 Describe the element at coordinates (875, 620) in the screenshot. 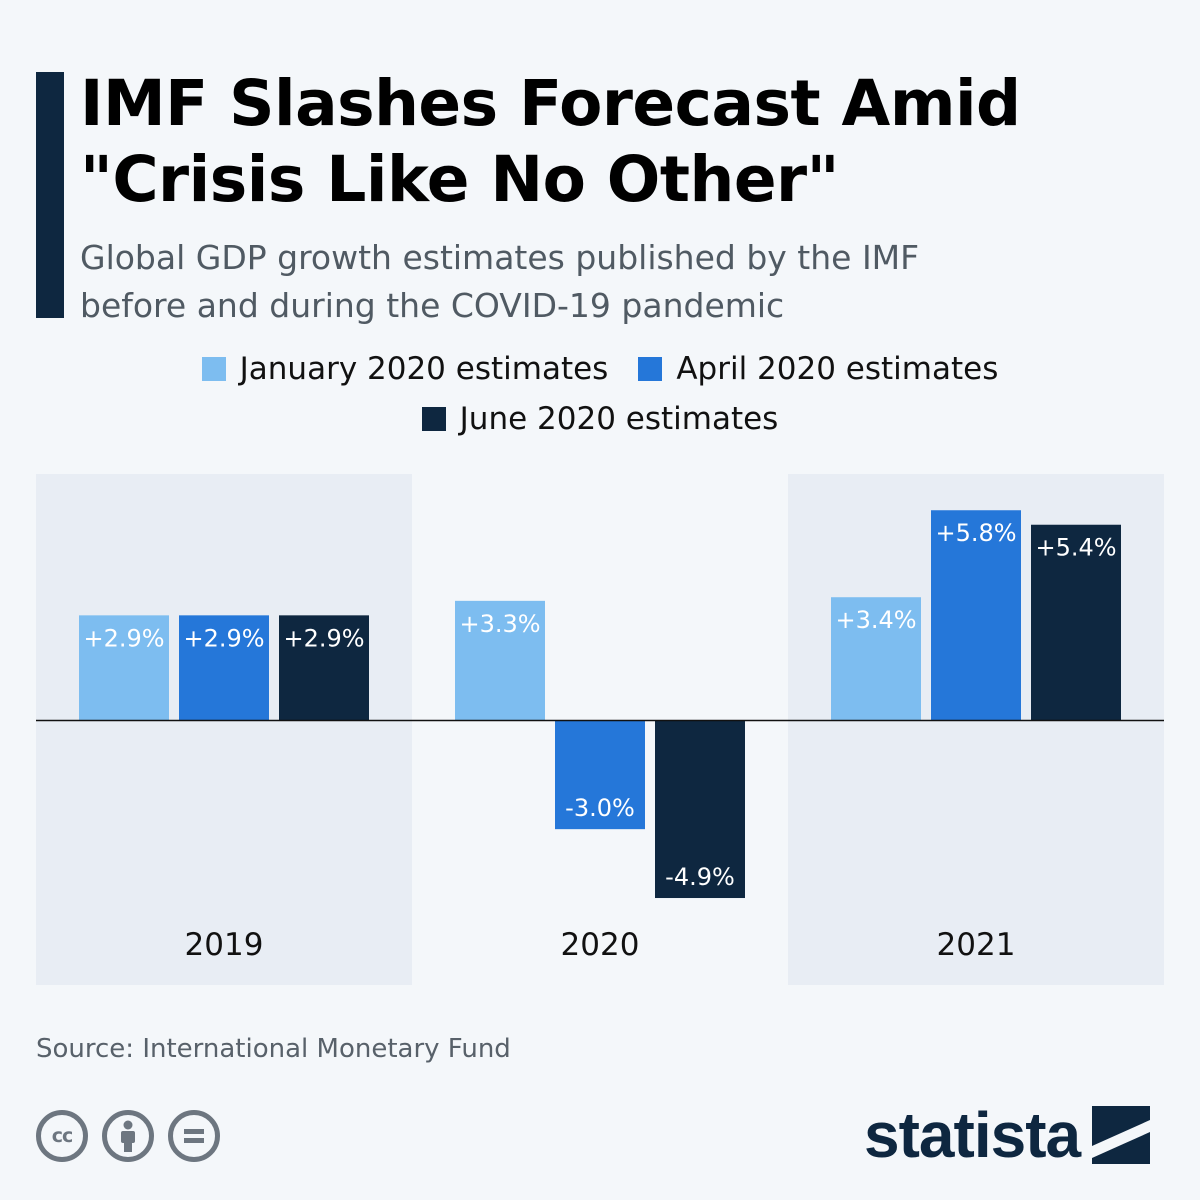

I see `data-label-2021-series-0: +3.4%` at that location.